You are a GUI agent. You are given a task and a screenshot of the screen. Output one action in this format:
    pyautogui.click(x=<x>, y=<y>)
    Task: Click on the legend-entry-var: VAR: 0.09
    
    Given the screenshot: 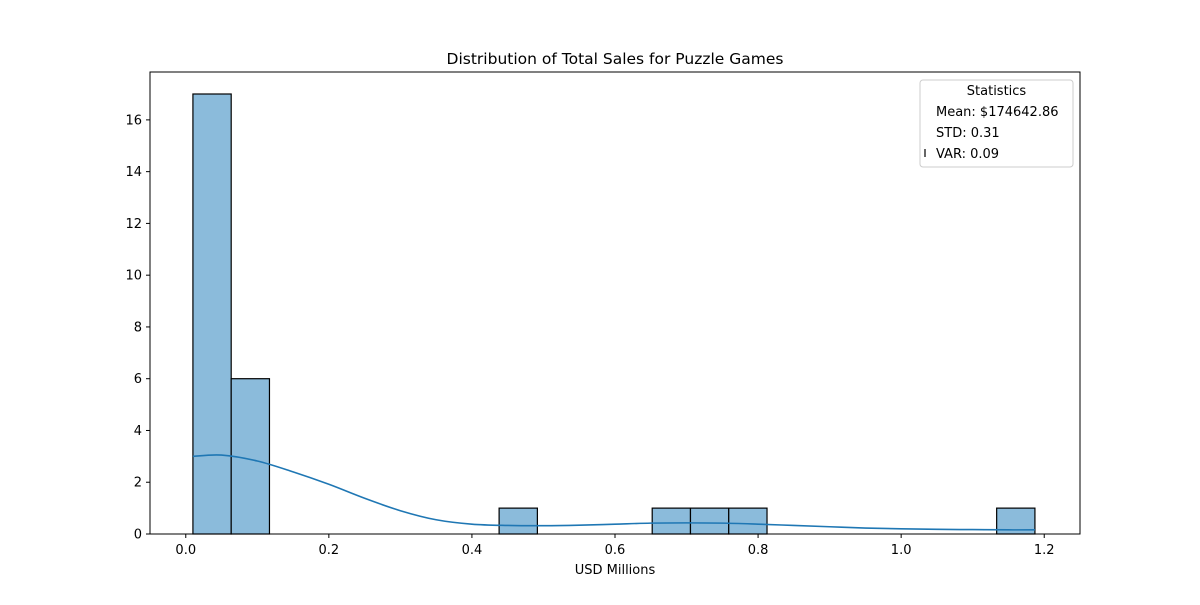 What is the action you would take?
    pyautogui.click(x=967, y=154)
    